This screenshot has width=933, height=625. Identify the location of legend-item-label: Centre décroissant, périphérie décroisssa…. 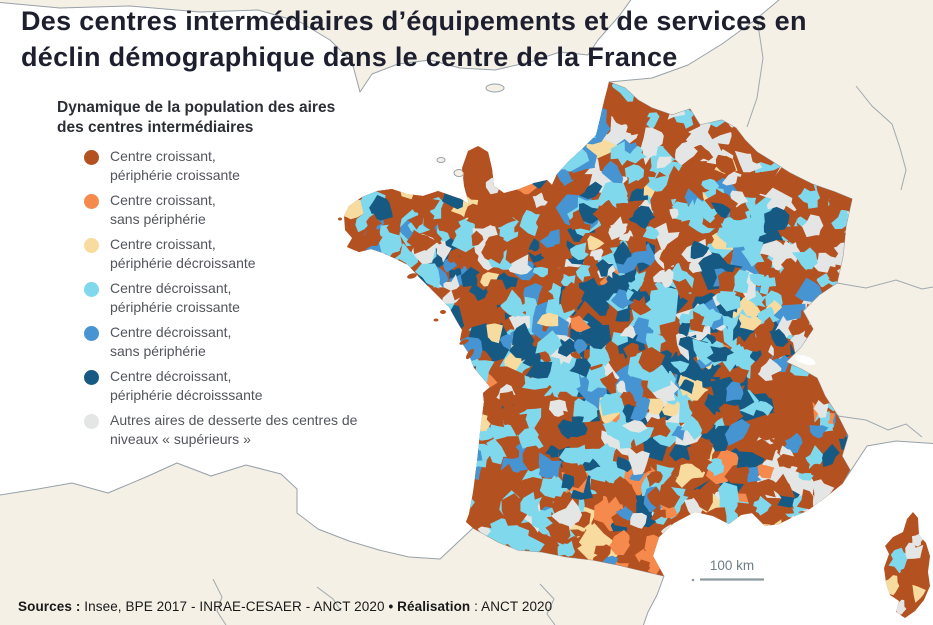
(186, 385).